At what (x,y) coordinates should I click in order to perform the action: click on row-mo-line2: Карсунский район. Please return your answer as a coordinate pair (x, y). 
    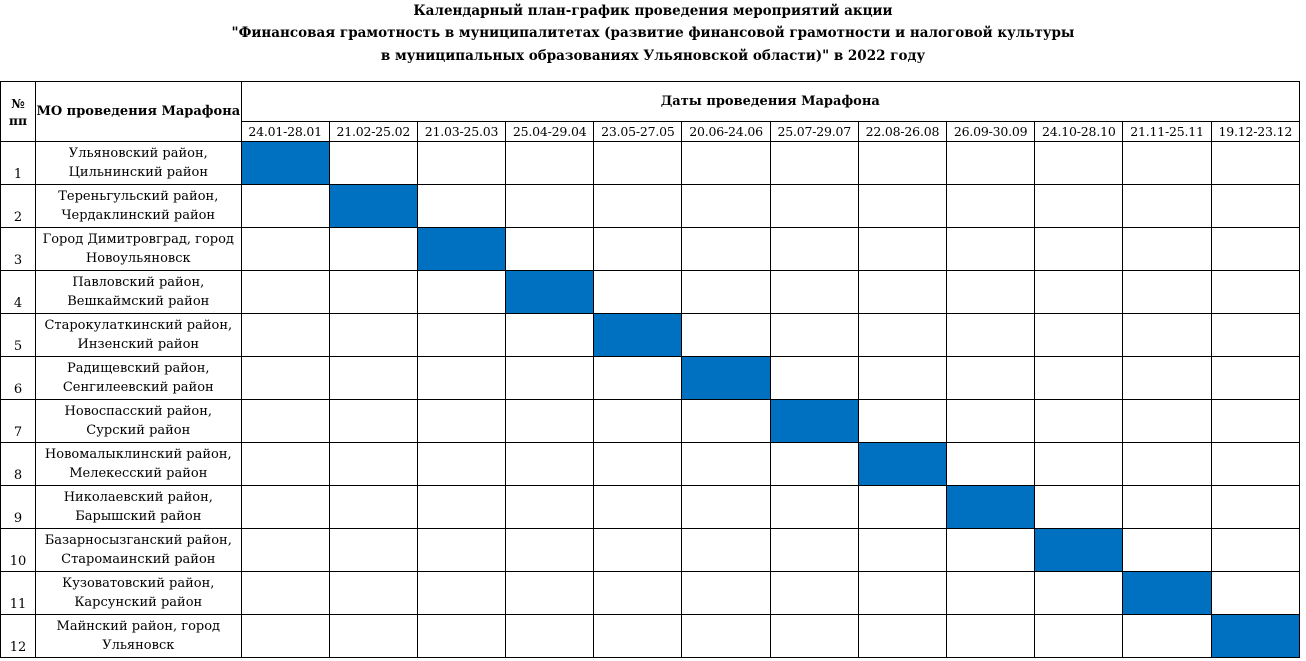
    Looking at the image, I should click on (138, 602).